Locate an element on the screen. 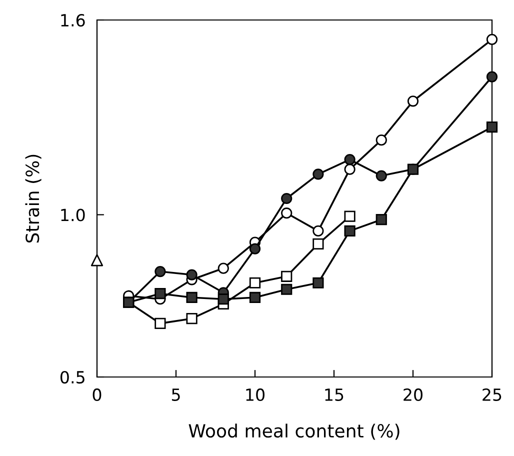 This screenshot has height=456, width=514. y-tick-label: 1.6 is located at coordinates (73, 20).